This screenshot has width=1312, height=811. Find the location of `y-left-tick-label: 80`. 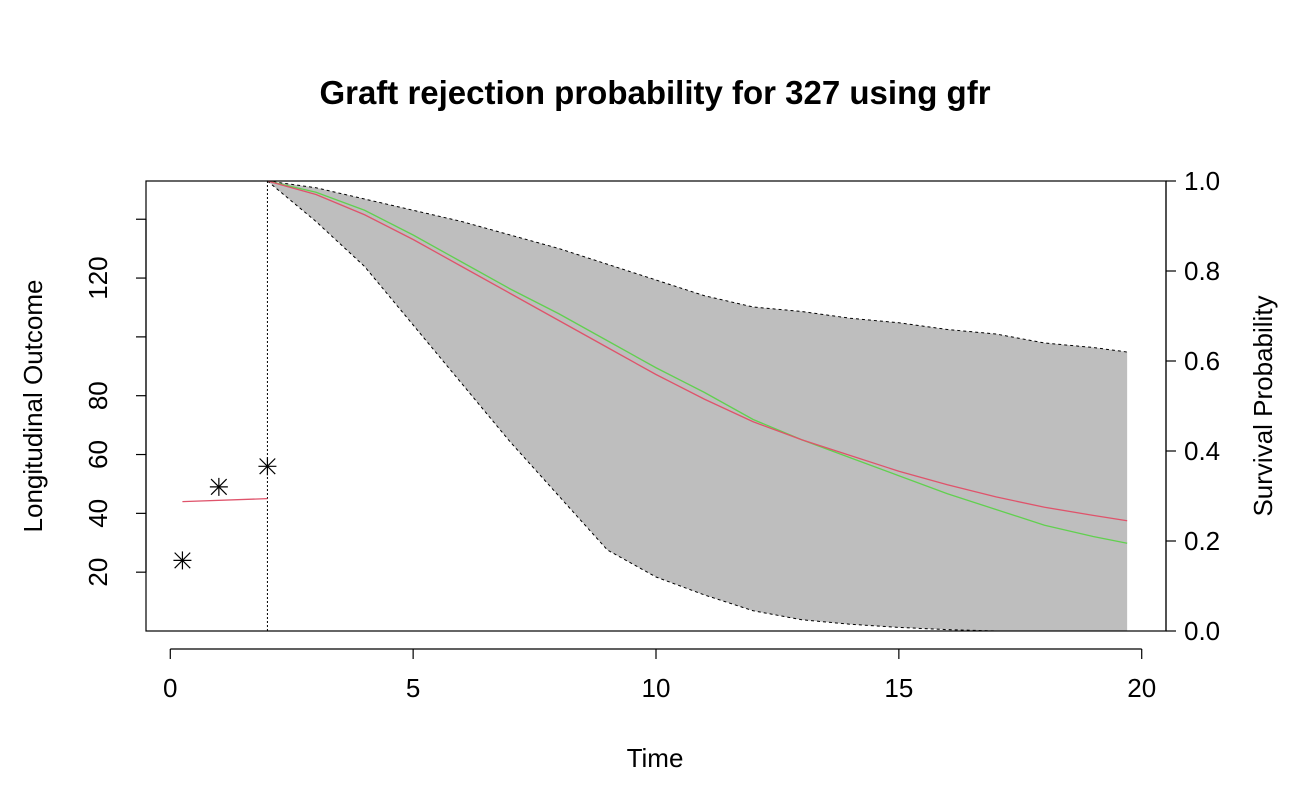

y-left-tick-label: 80 is located at coordinates (98, 395).